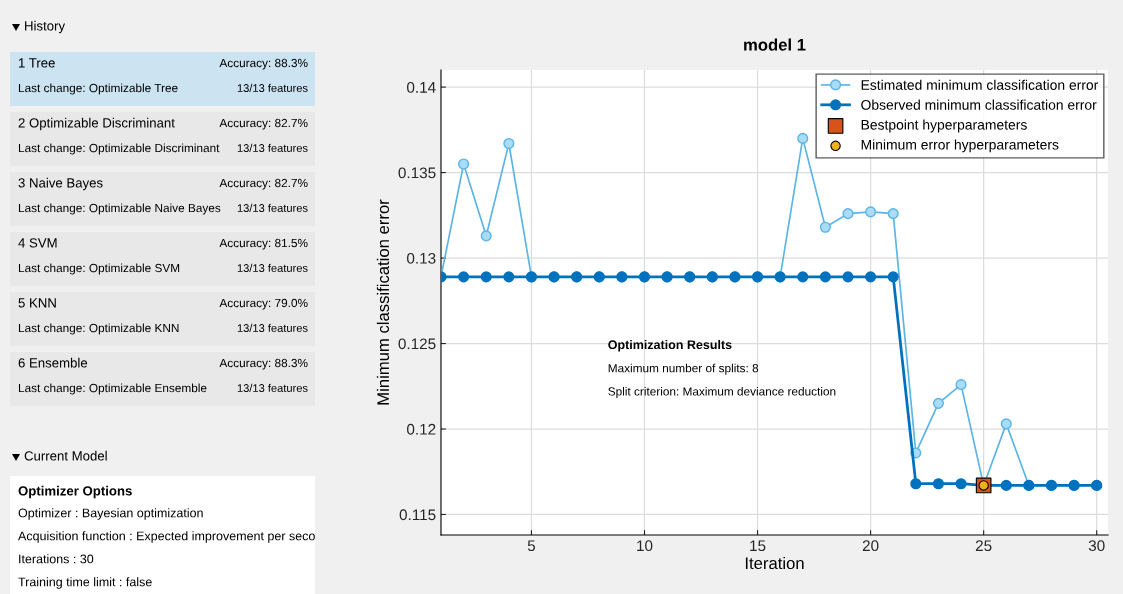  I want to click on y-tick-label: 0.12, so click(421, 429).